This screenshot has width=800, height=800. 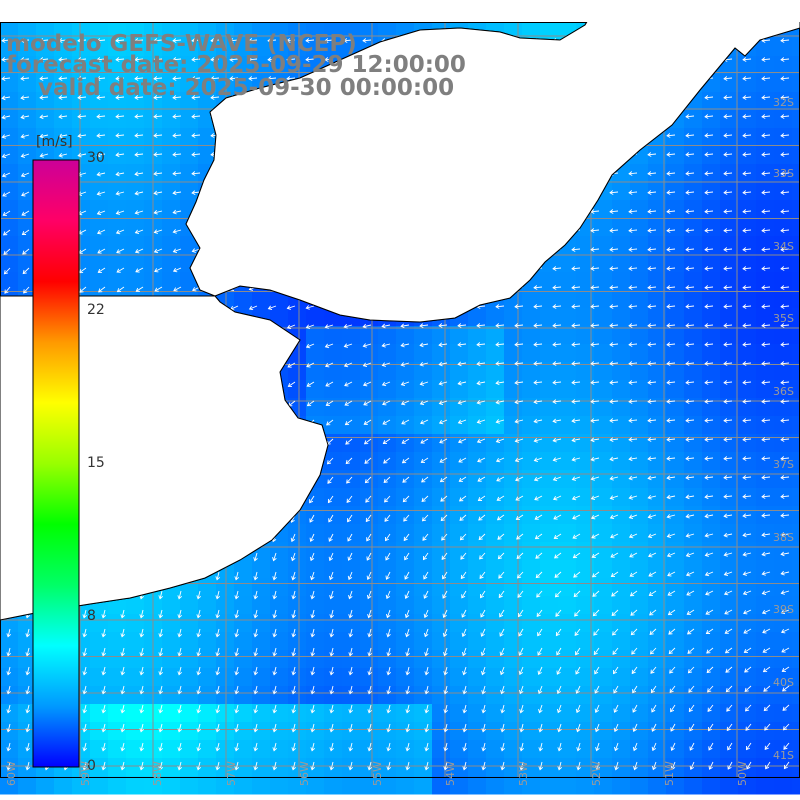 What do you see at coordinates (783, 102) in the screenshot?
I see `lat-label-32s: 32S` at bounding box center [783, 102].